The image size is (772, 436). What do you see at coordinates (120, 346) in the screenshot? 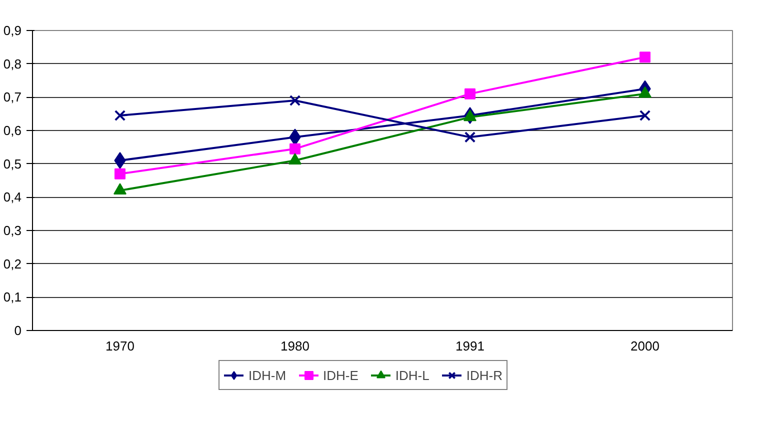
I see `x-tick-label: 1970` at bounding box center [120, 346].